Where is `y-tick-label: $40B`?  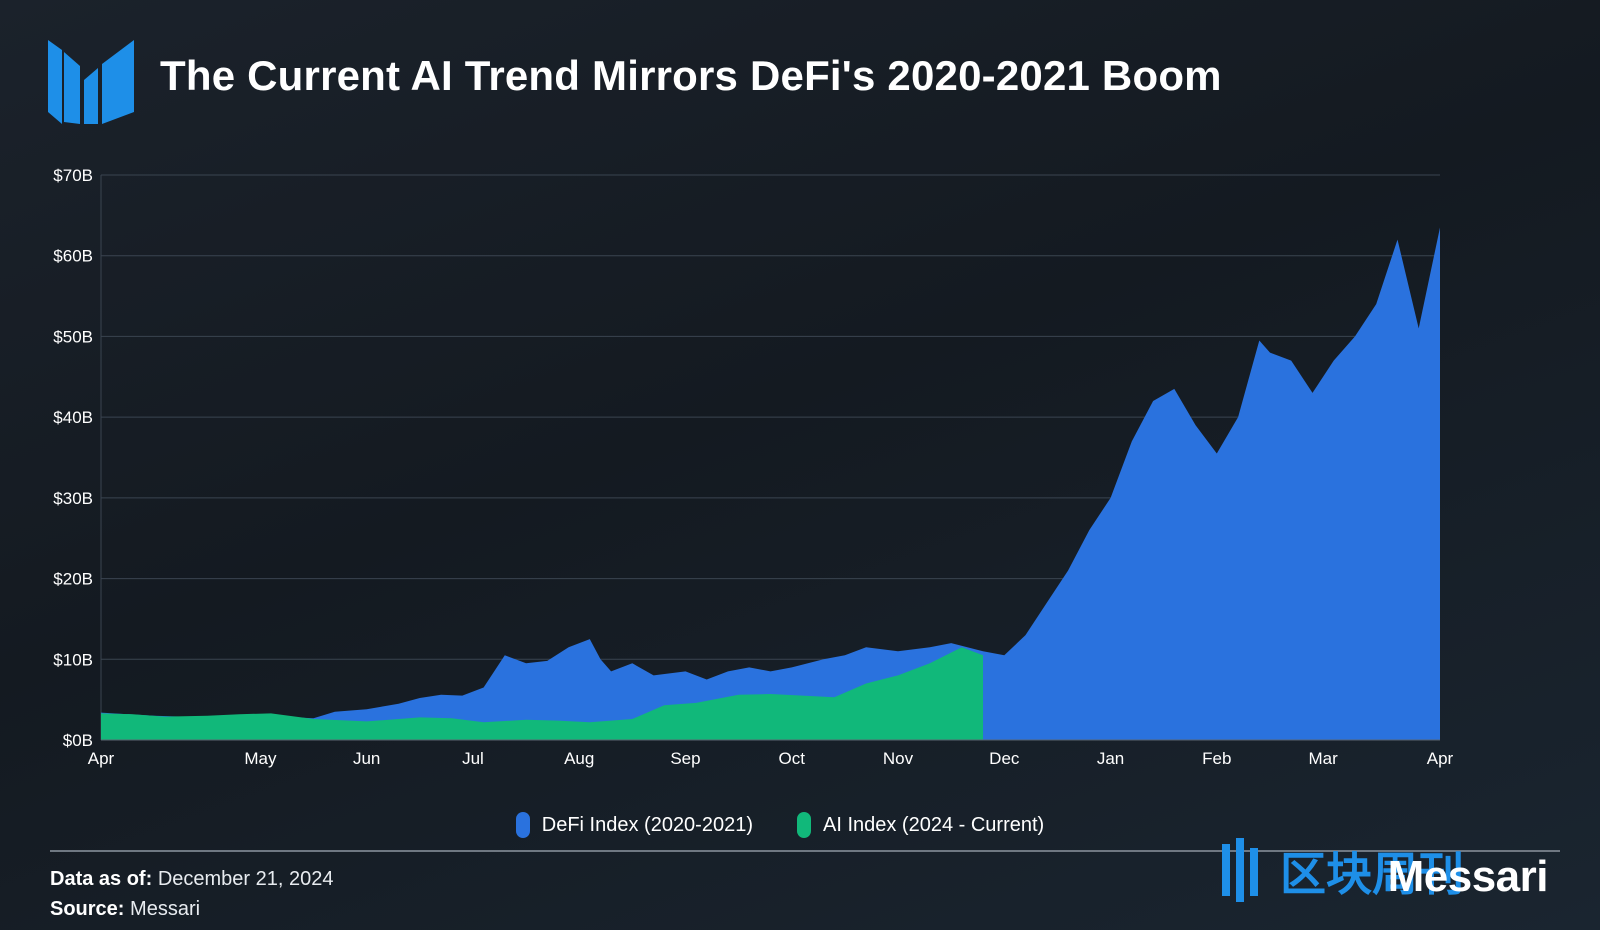
y-tick-label: $40B is located at coordinates (73, 417).